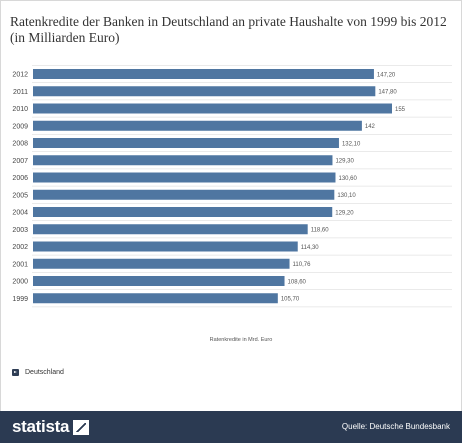  Describe the element at coordinates (347, 179) in the screenshot. I see `data-label: 130,60` at that location.